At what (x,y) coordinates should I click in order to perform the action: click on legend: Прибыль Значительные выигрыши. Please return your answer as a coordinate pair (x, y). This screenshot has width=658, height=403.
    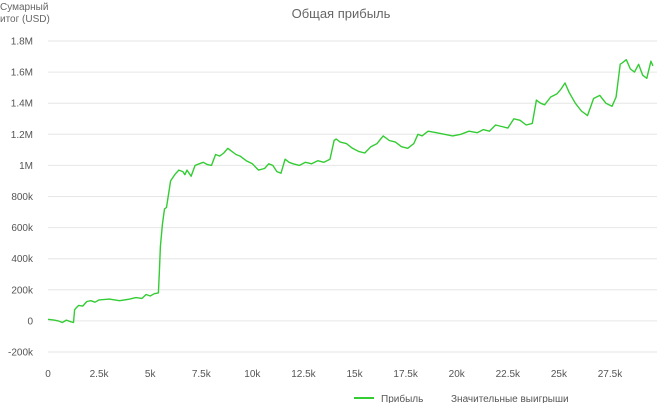
    Looking at the image, I should click on (461, 398).